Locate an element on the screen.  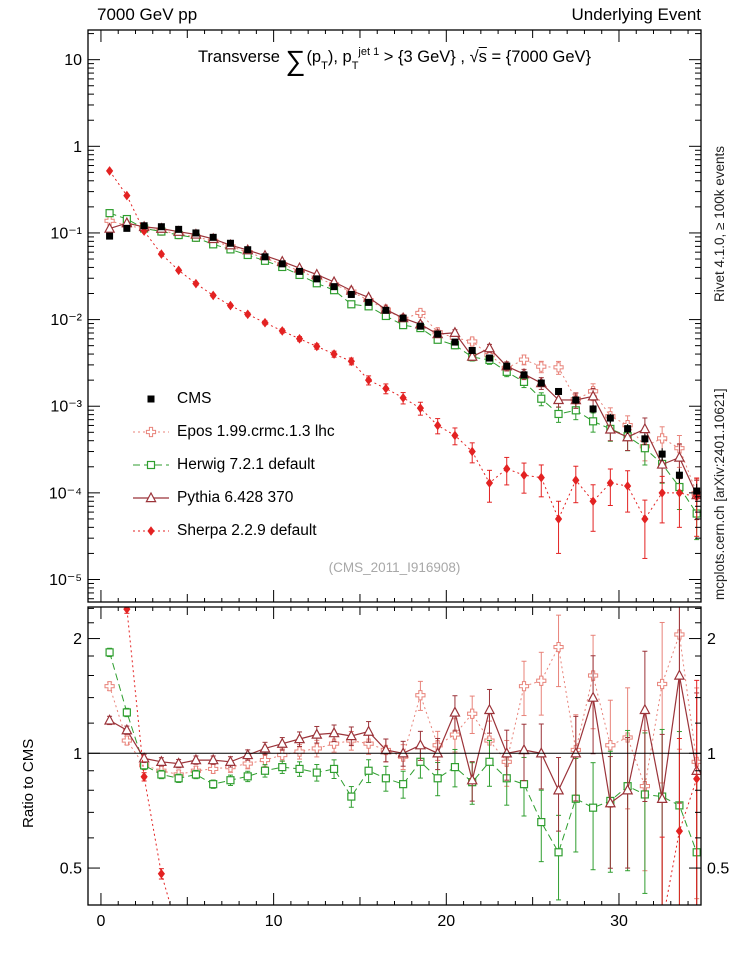
title-segment: √ is located at coordinates (474, 57).